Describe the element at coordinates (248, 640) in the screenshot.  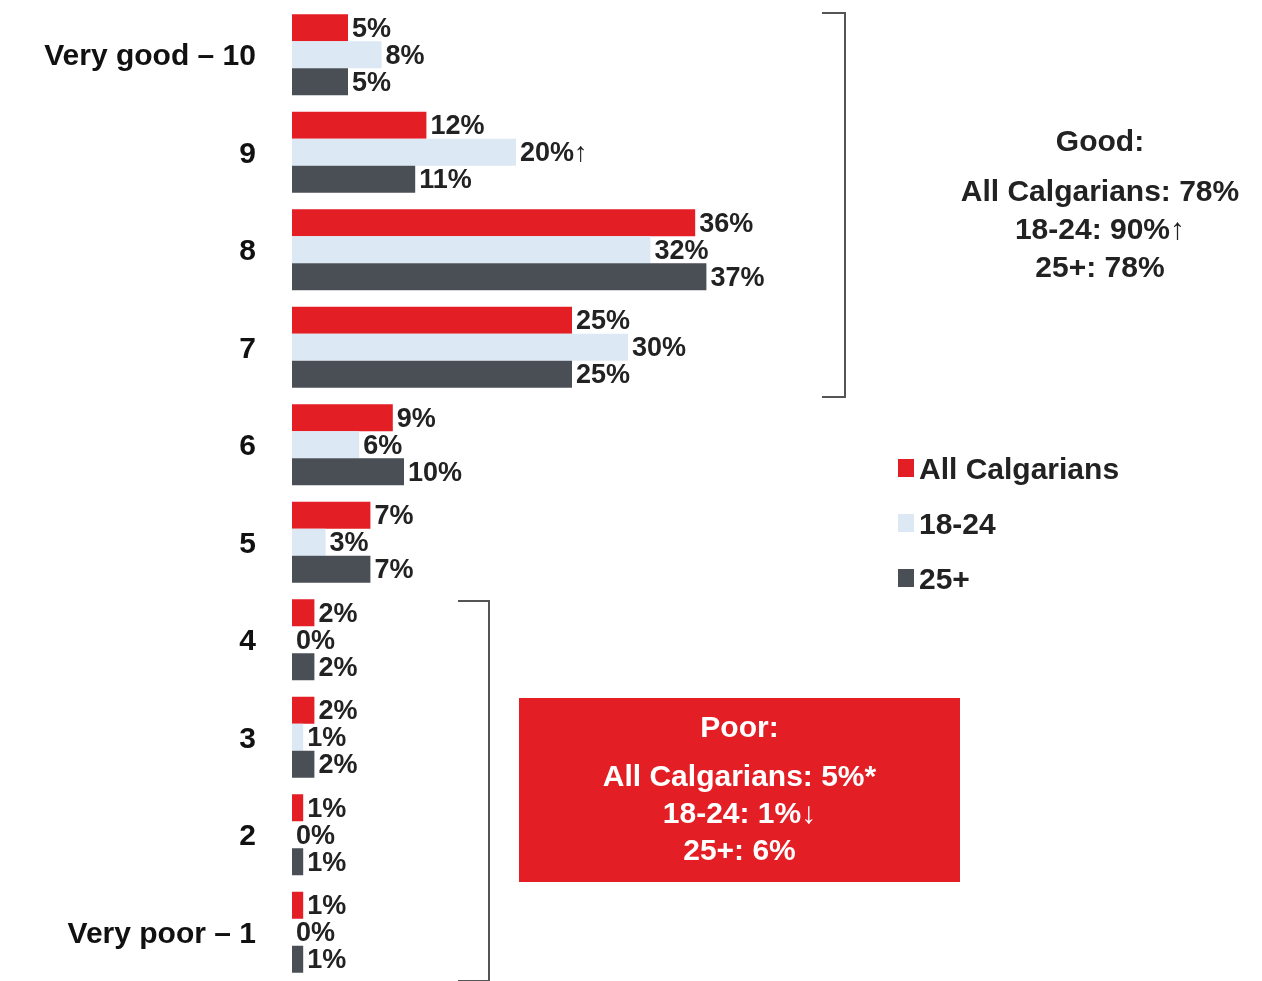
I see `y-tick-label: 4` at that location.